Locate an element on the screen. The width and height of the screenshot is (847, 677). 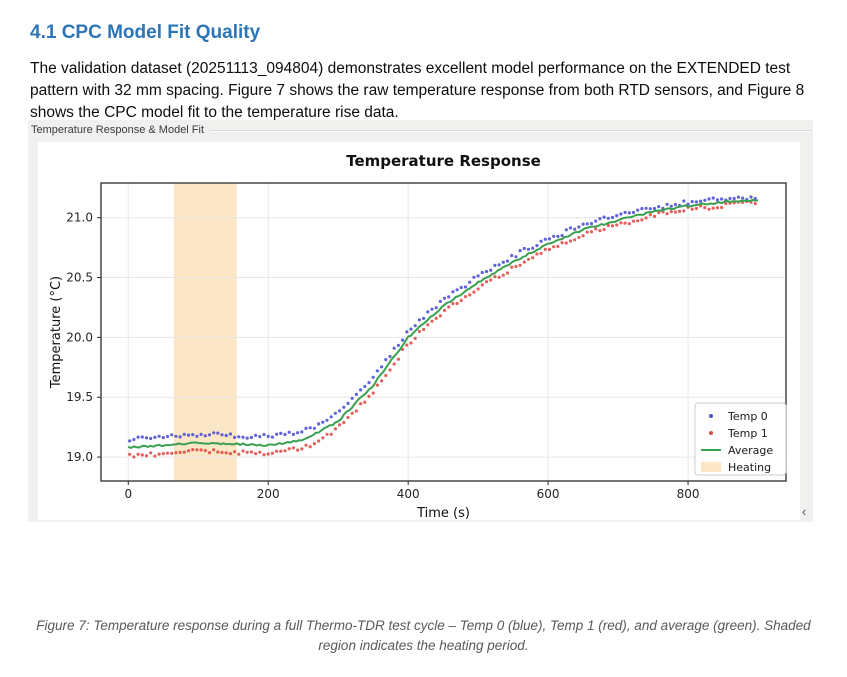
svg-text: 600 is located at coordinates (548, 494).